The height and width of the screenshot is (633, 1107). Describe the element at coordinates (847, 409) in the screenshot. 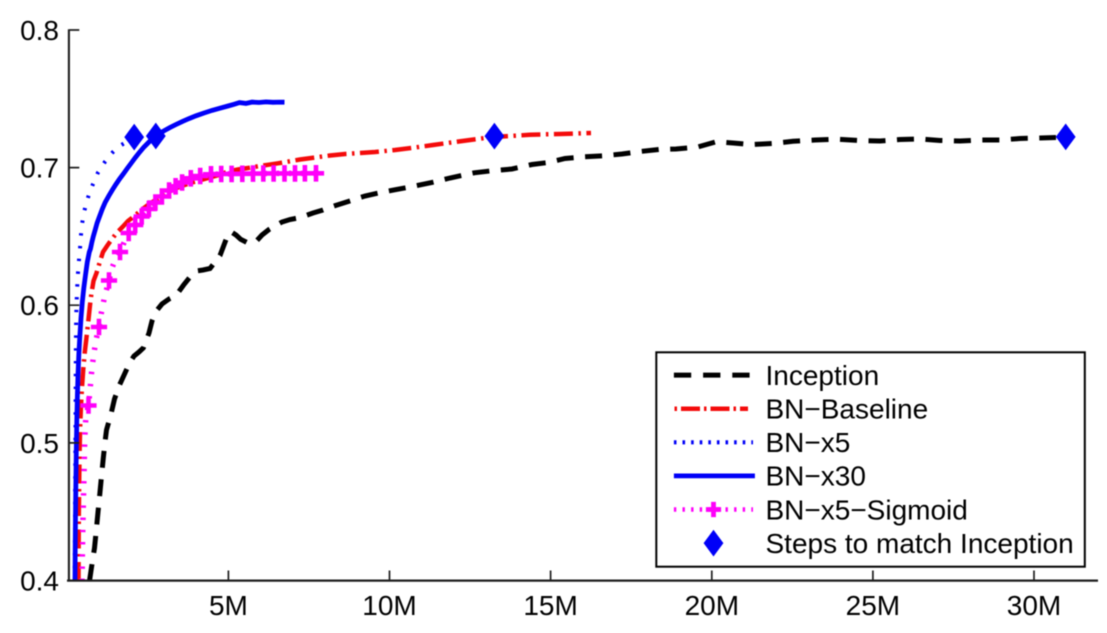

I see `svg-text: BN−Baseline` at that location.